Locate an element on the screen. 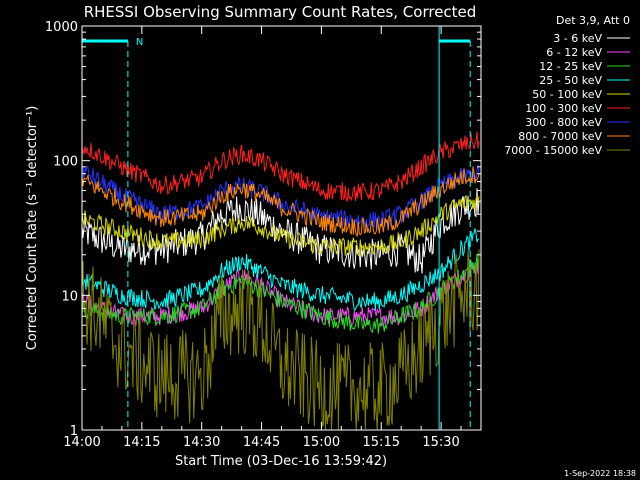  legend-label-6: 300 - 800 keV is located at coordinates (563, 122).